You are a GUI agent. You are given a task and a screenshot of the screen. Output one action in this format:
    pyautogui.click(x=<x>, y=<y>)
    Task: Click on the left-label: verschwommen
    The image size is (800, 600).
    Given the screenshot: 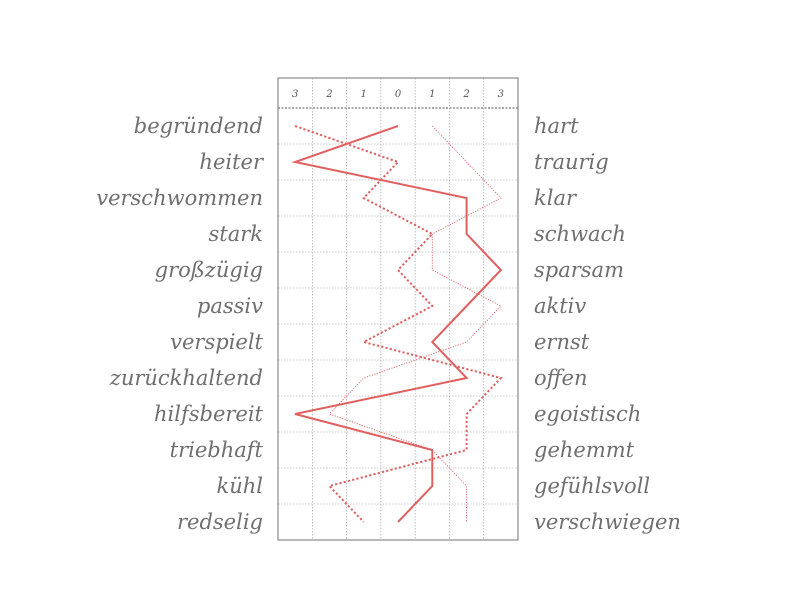 What is the action you would take?
    pyautogui.click(x=179, y=198)
    